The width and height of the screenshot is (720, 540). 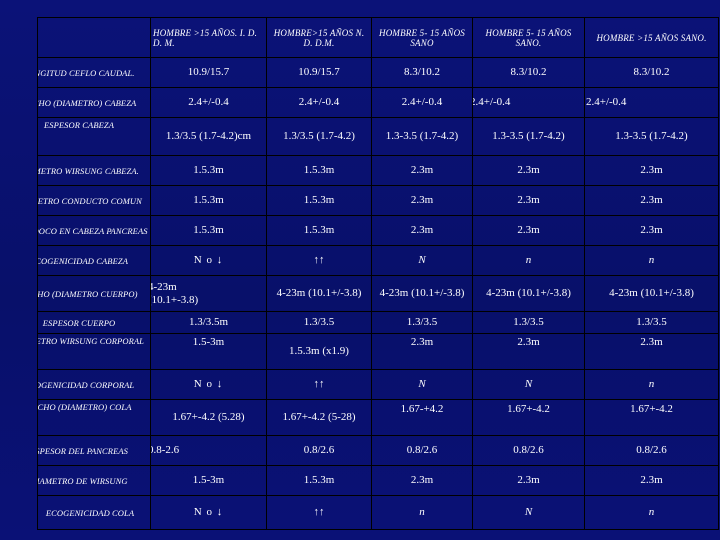 I want to click on row-label: DIAMETRO CONDUCTO COMUN, so click(x=94, y=200).